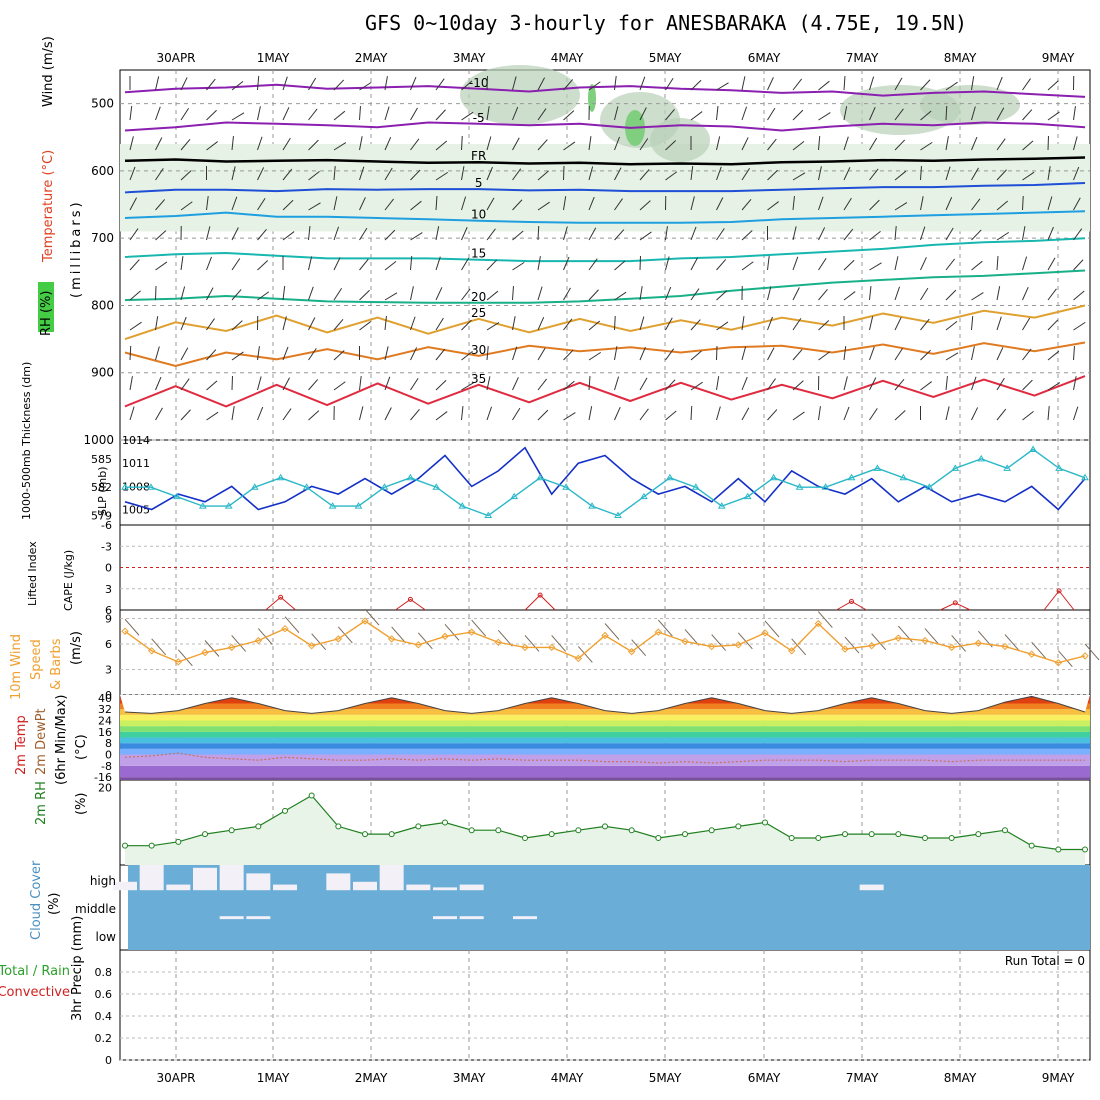 Image resolution: width=1100 pixels, height=1100 pixels. What do you see at coordinates (520, 95) in the screenshot?
I see `rh-shade-blob` at bounding box center [520, 95].